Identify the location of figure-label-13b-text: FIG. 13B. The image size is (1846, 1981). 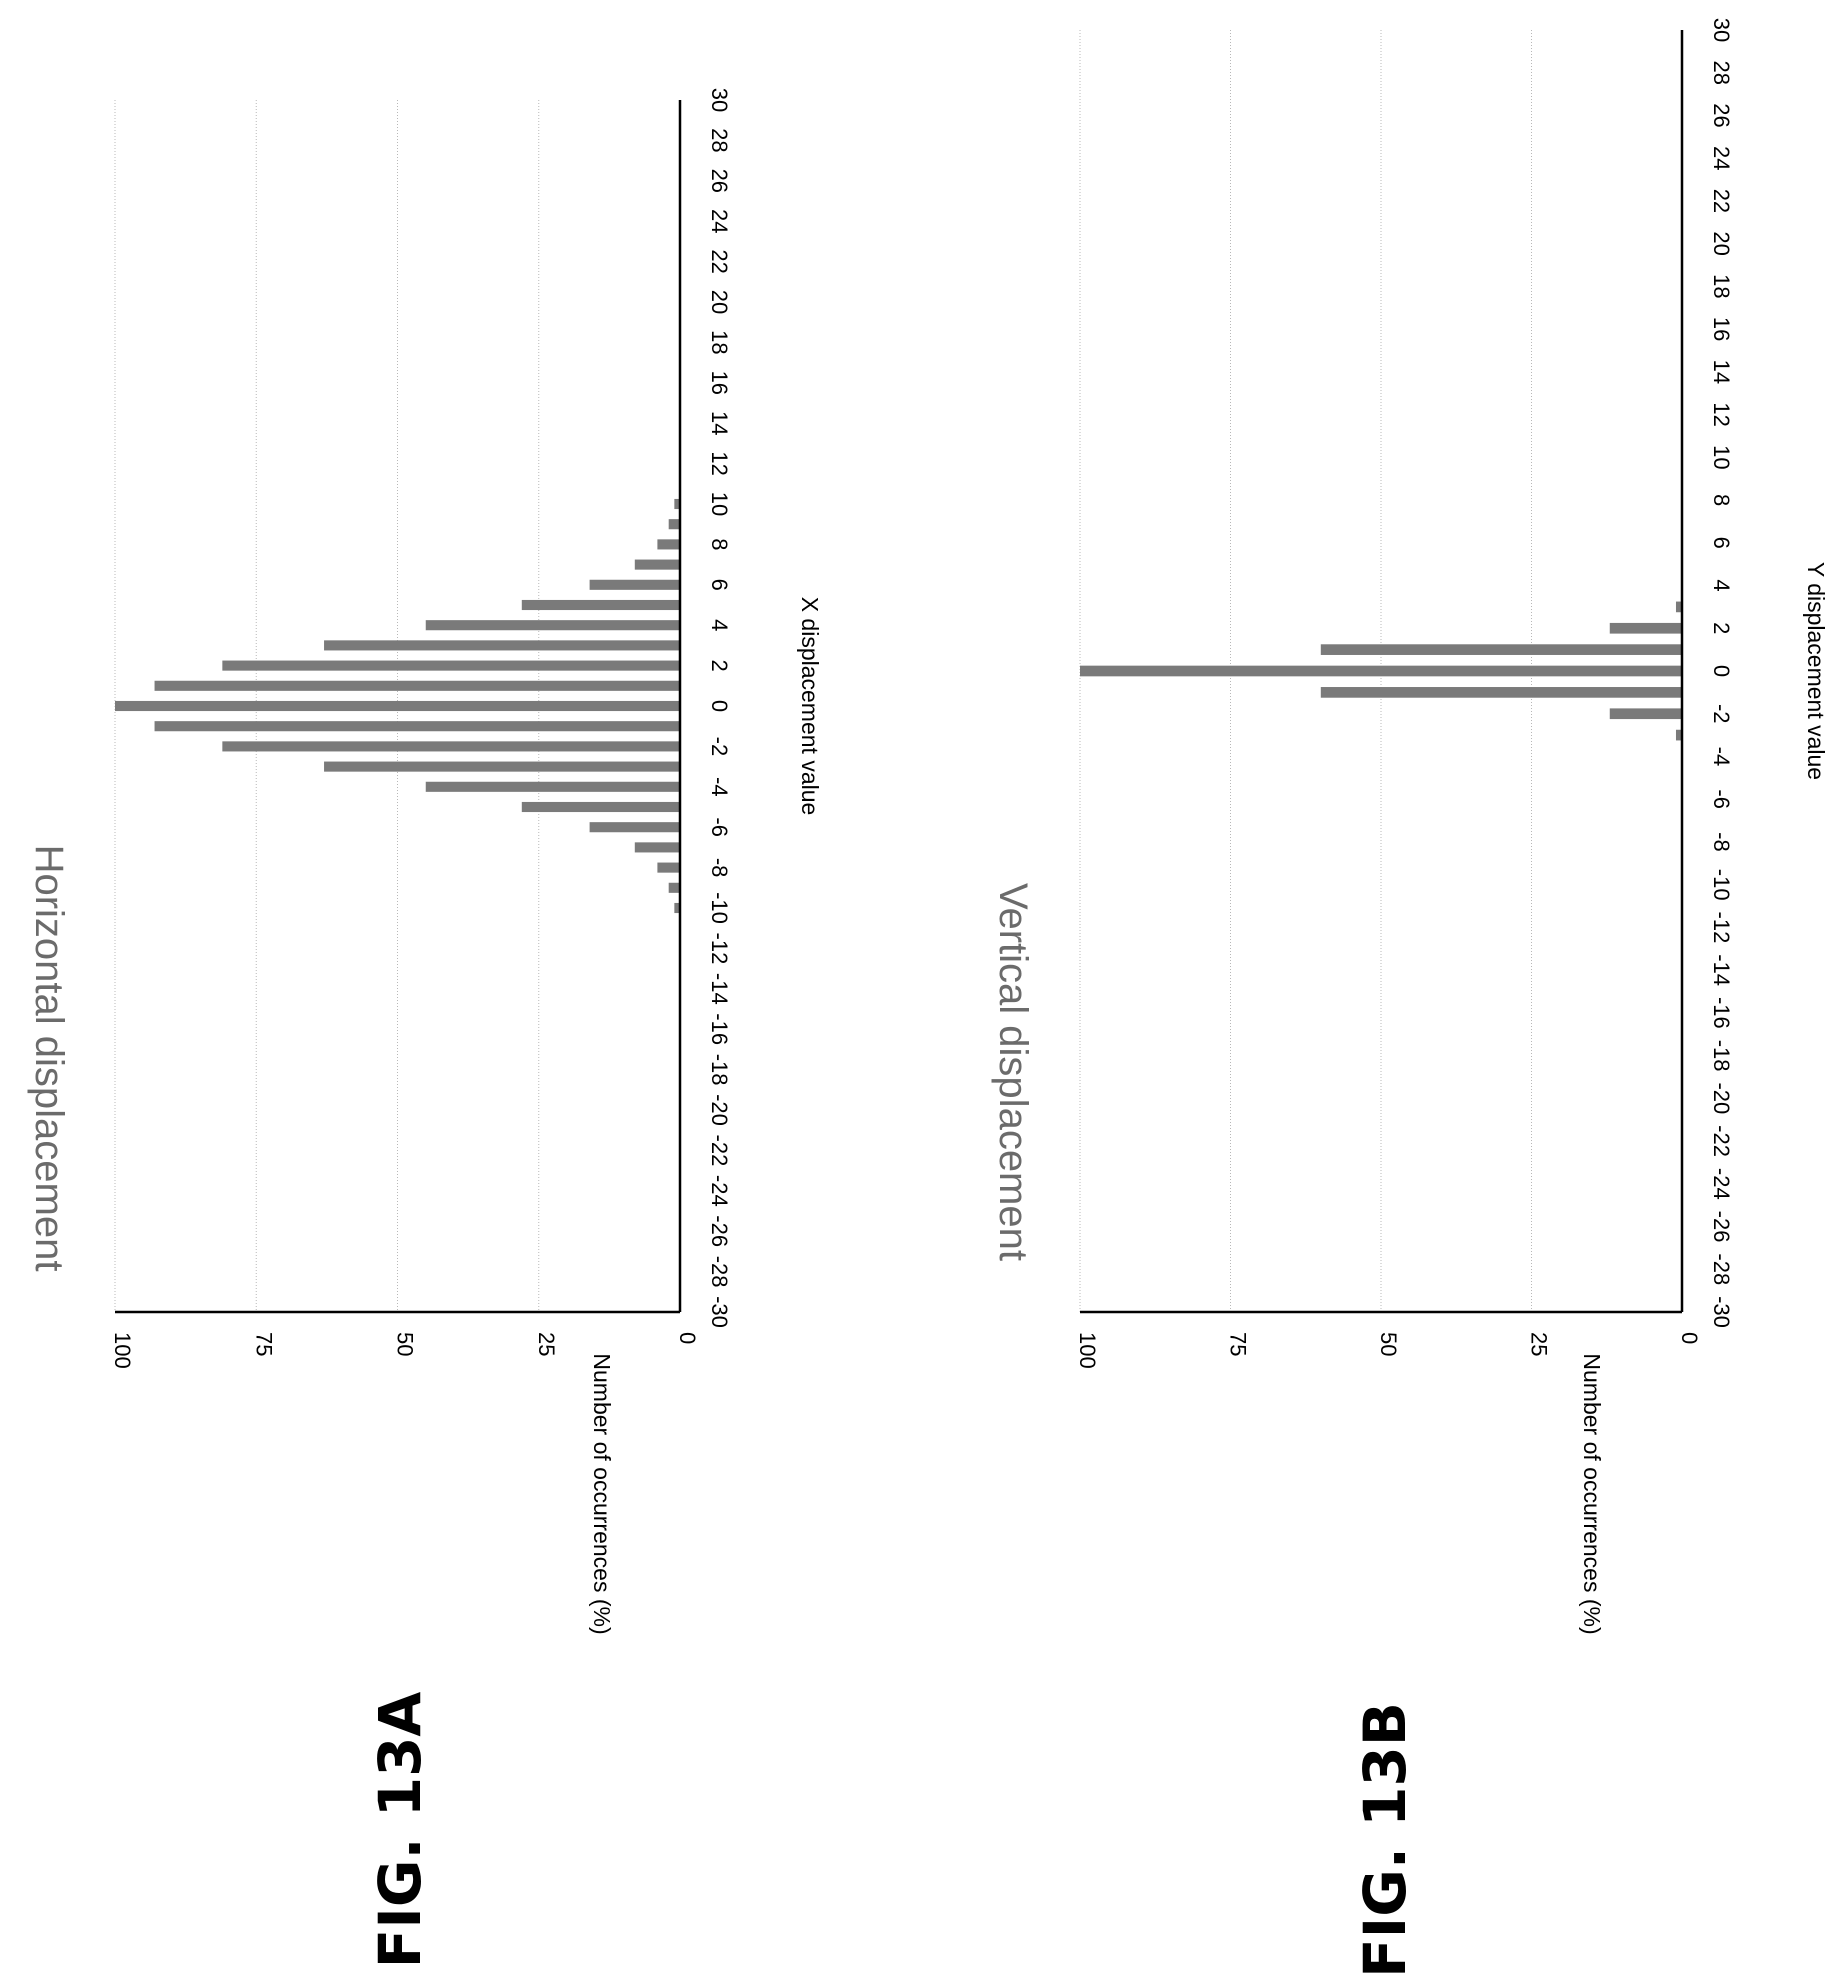
(1385, 1840).